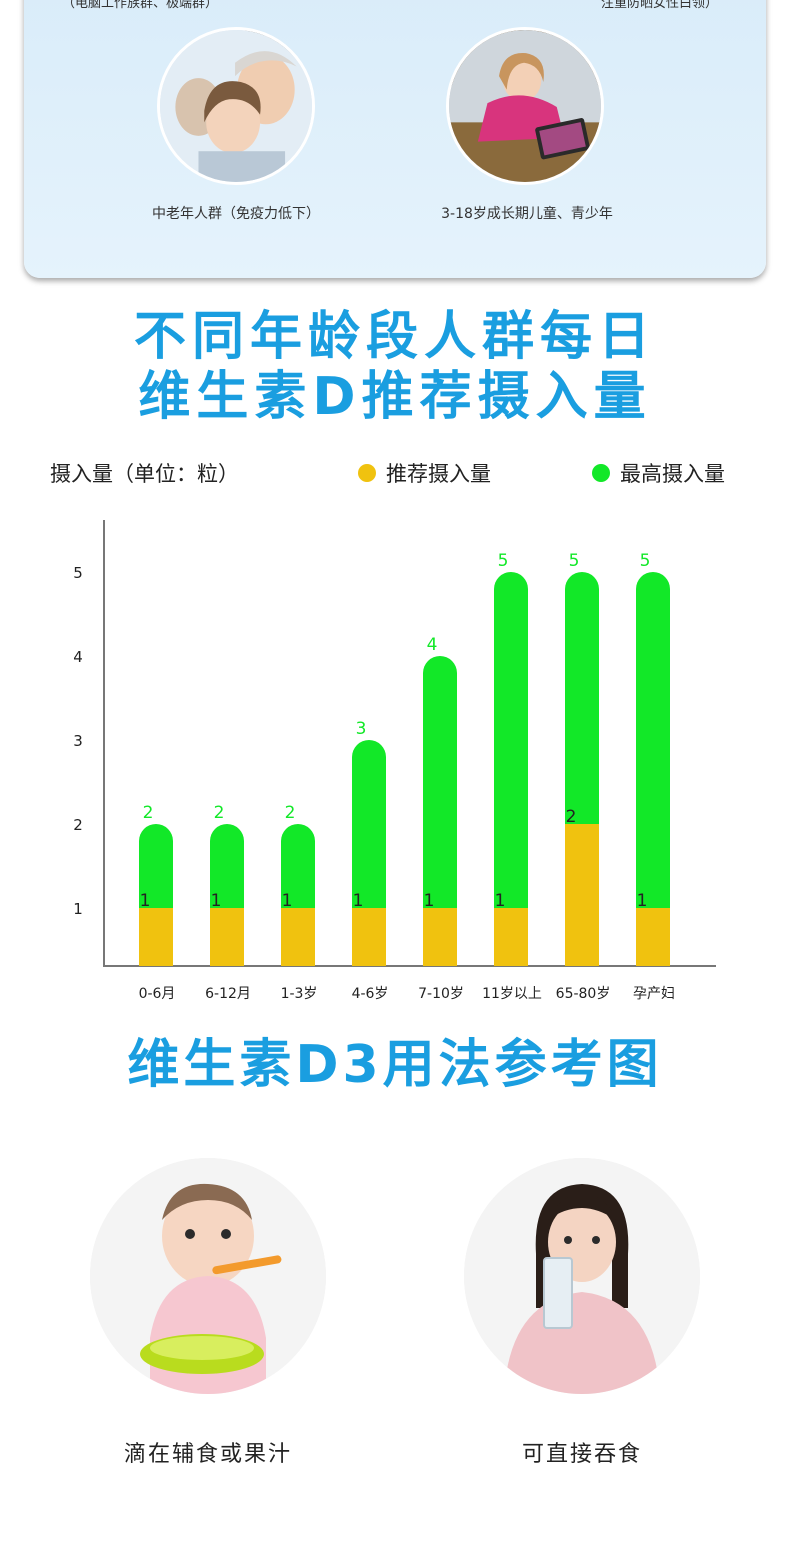  I want to click on x-category-label: 11岁以上, so click(512, 994).